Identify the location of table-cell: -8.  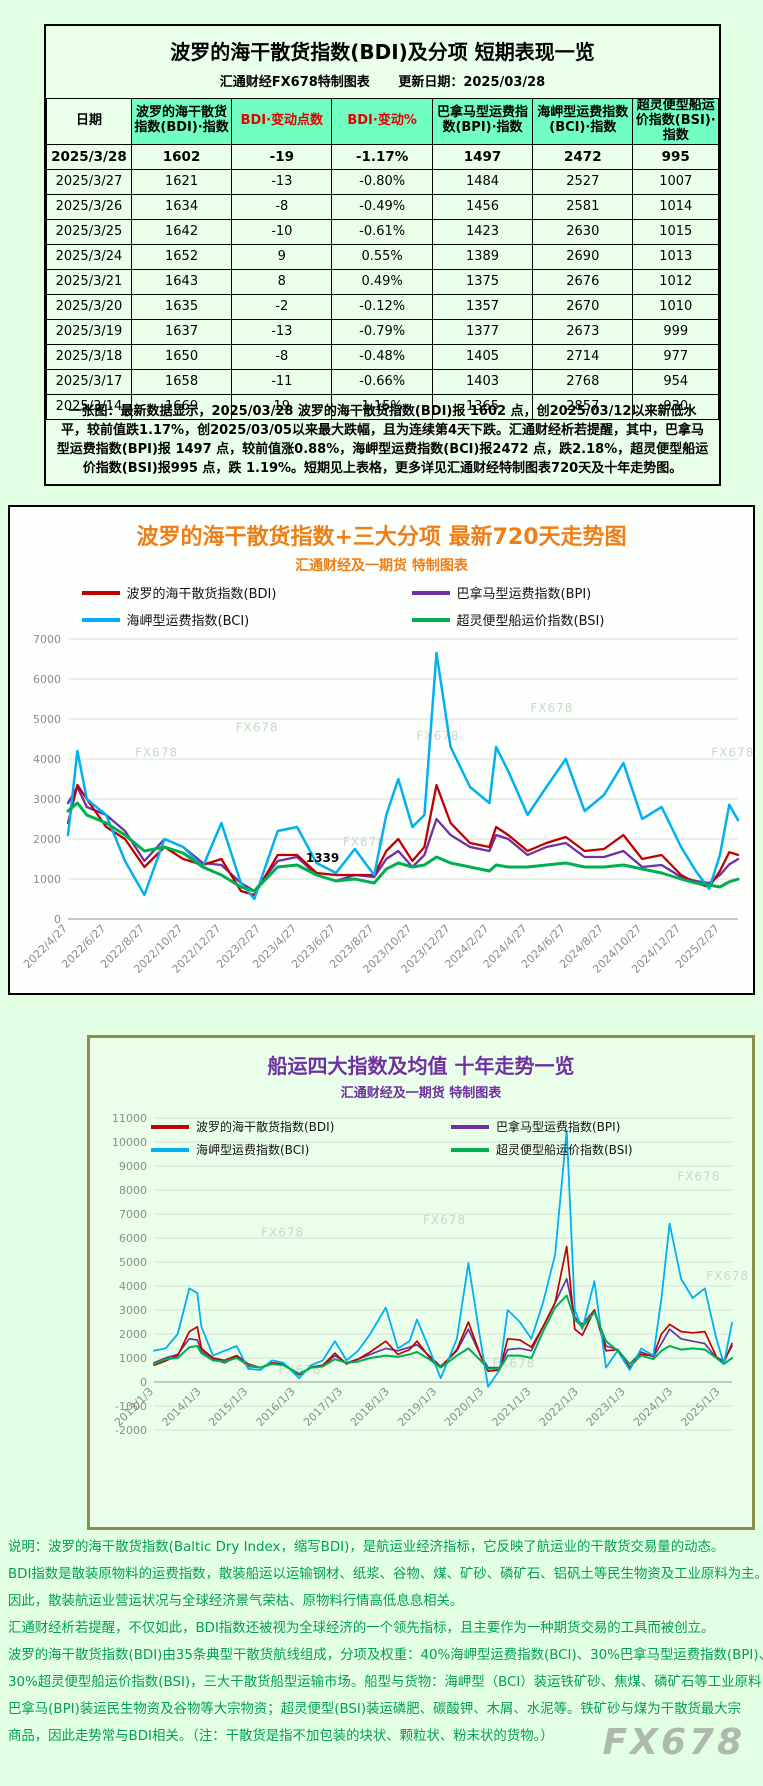
(282, 356).